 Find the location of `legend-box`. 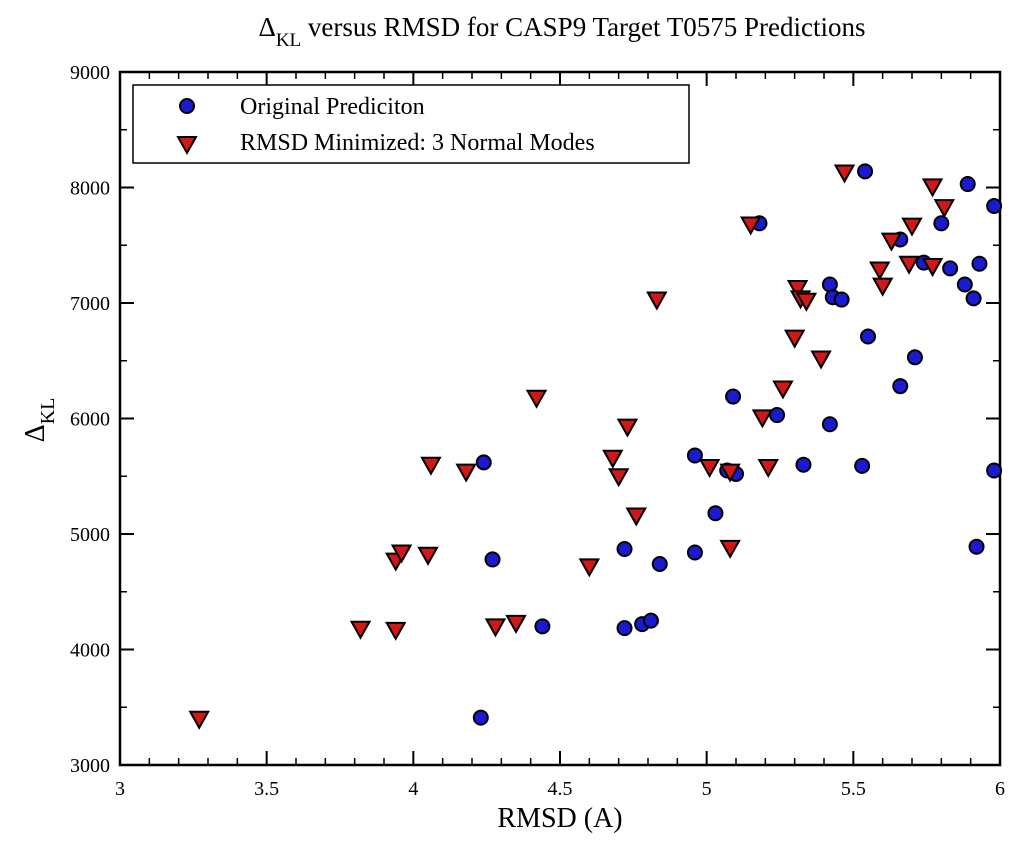

legend-box is located at coordinates (411, 124).